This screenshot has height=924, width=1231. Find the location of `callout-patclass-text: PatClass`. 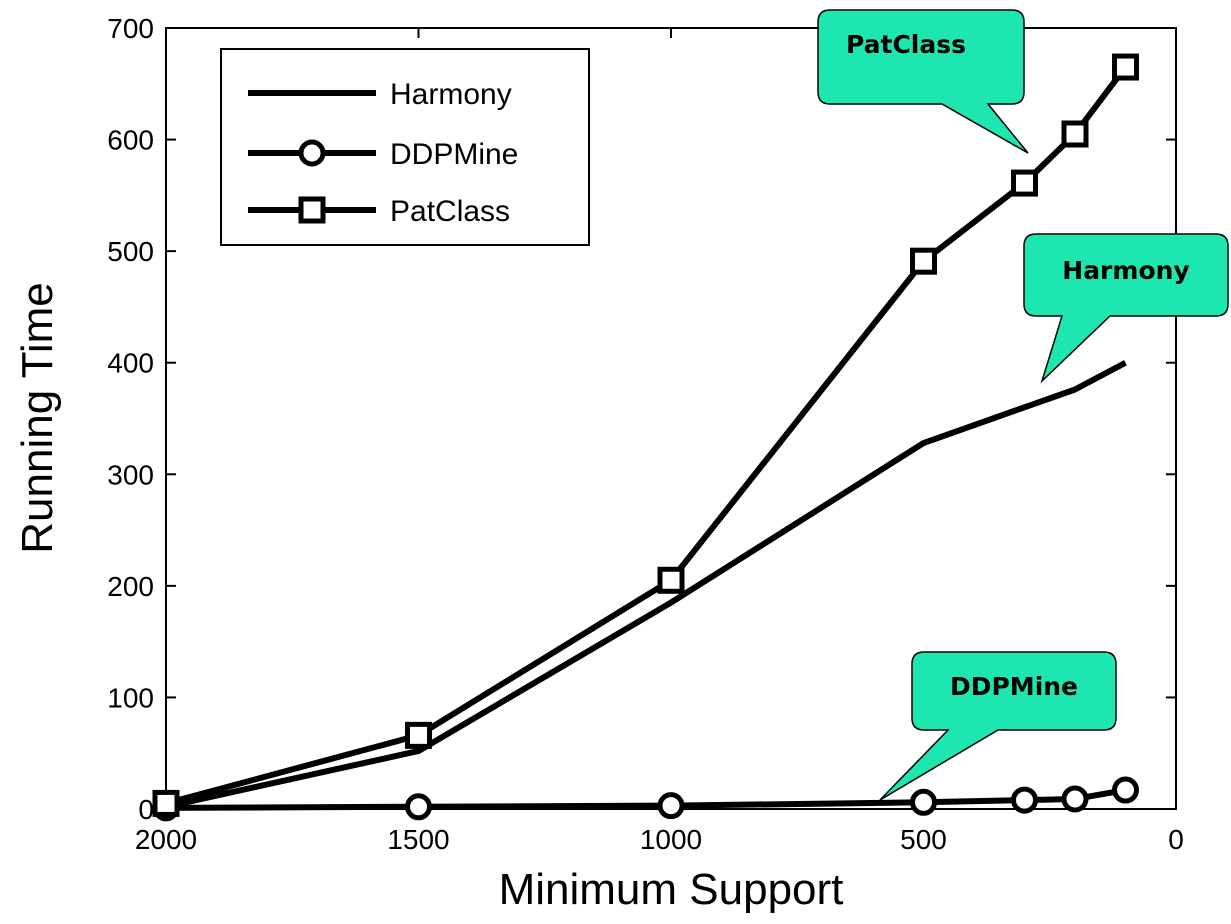

callout-patclass-text: PatClass is located at coordinates (906, 44).